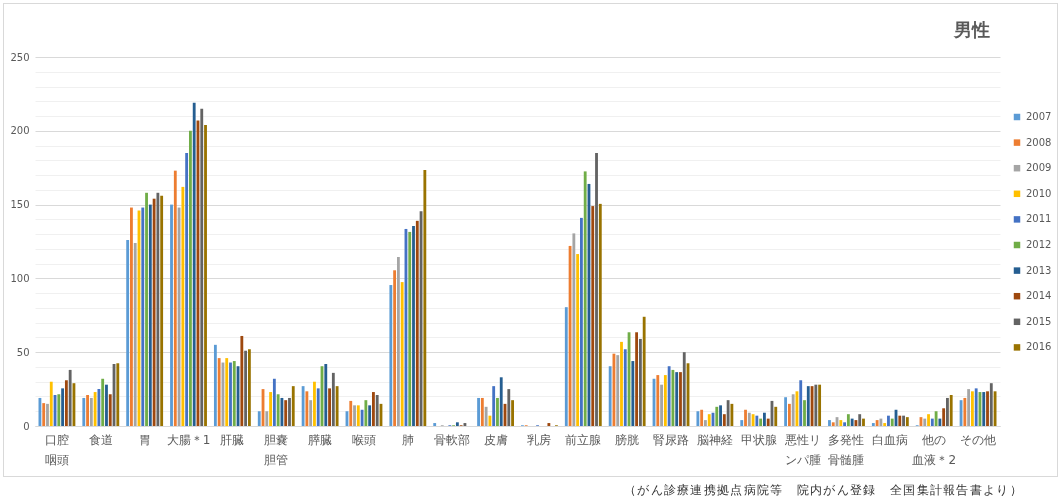 This screenshot has height=503, width=1063. I want to click on text: （がん診療連携拠点病院等 院内がん登録 全国集計報告書より）, so click(823, 490).